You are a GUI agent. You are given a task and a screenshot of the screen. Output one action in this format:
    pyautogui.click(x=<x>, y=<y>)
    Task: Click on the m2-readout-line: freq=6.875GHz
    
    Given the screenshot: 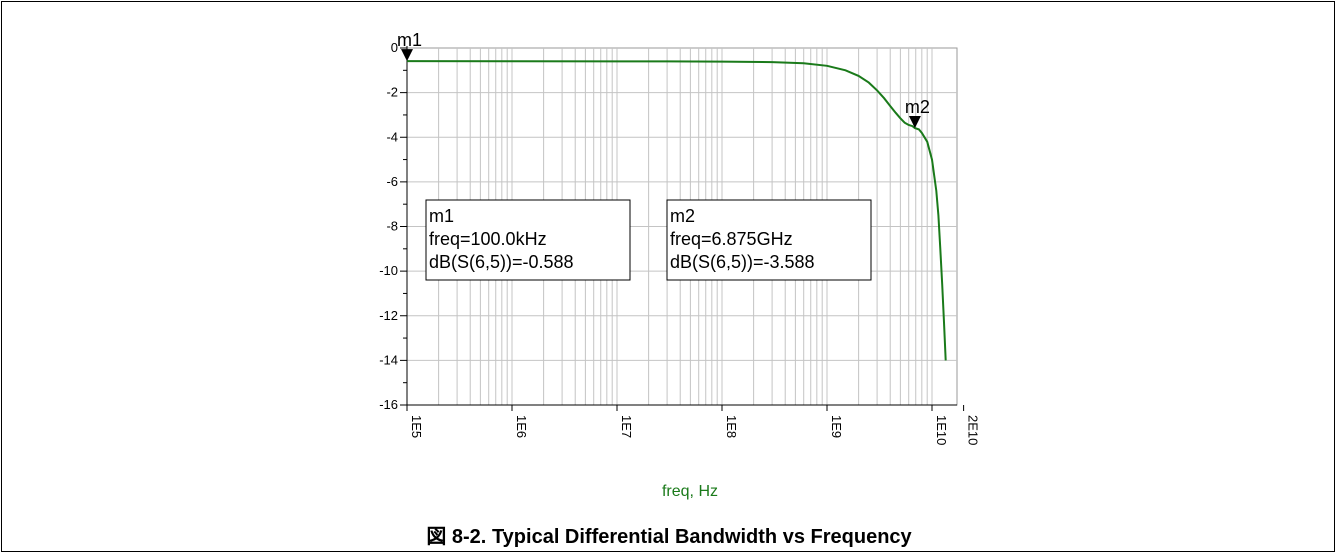 What is the action you would take?
    pyautogui.click(x=731, y=239)
    